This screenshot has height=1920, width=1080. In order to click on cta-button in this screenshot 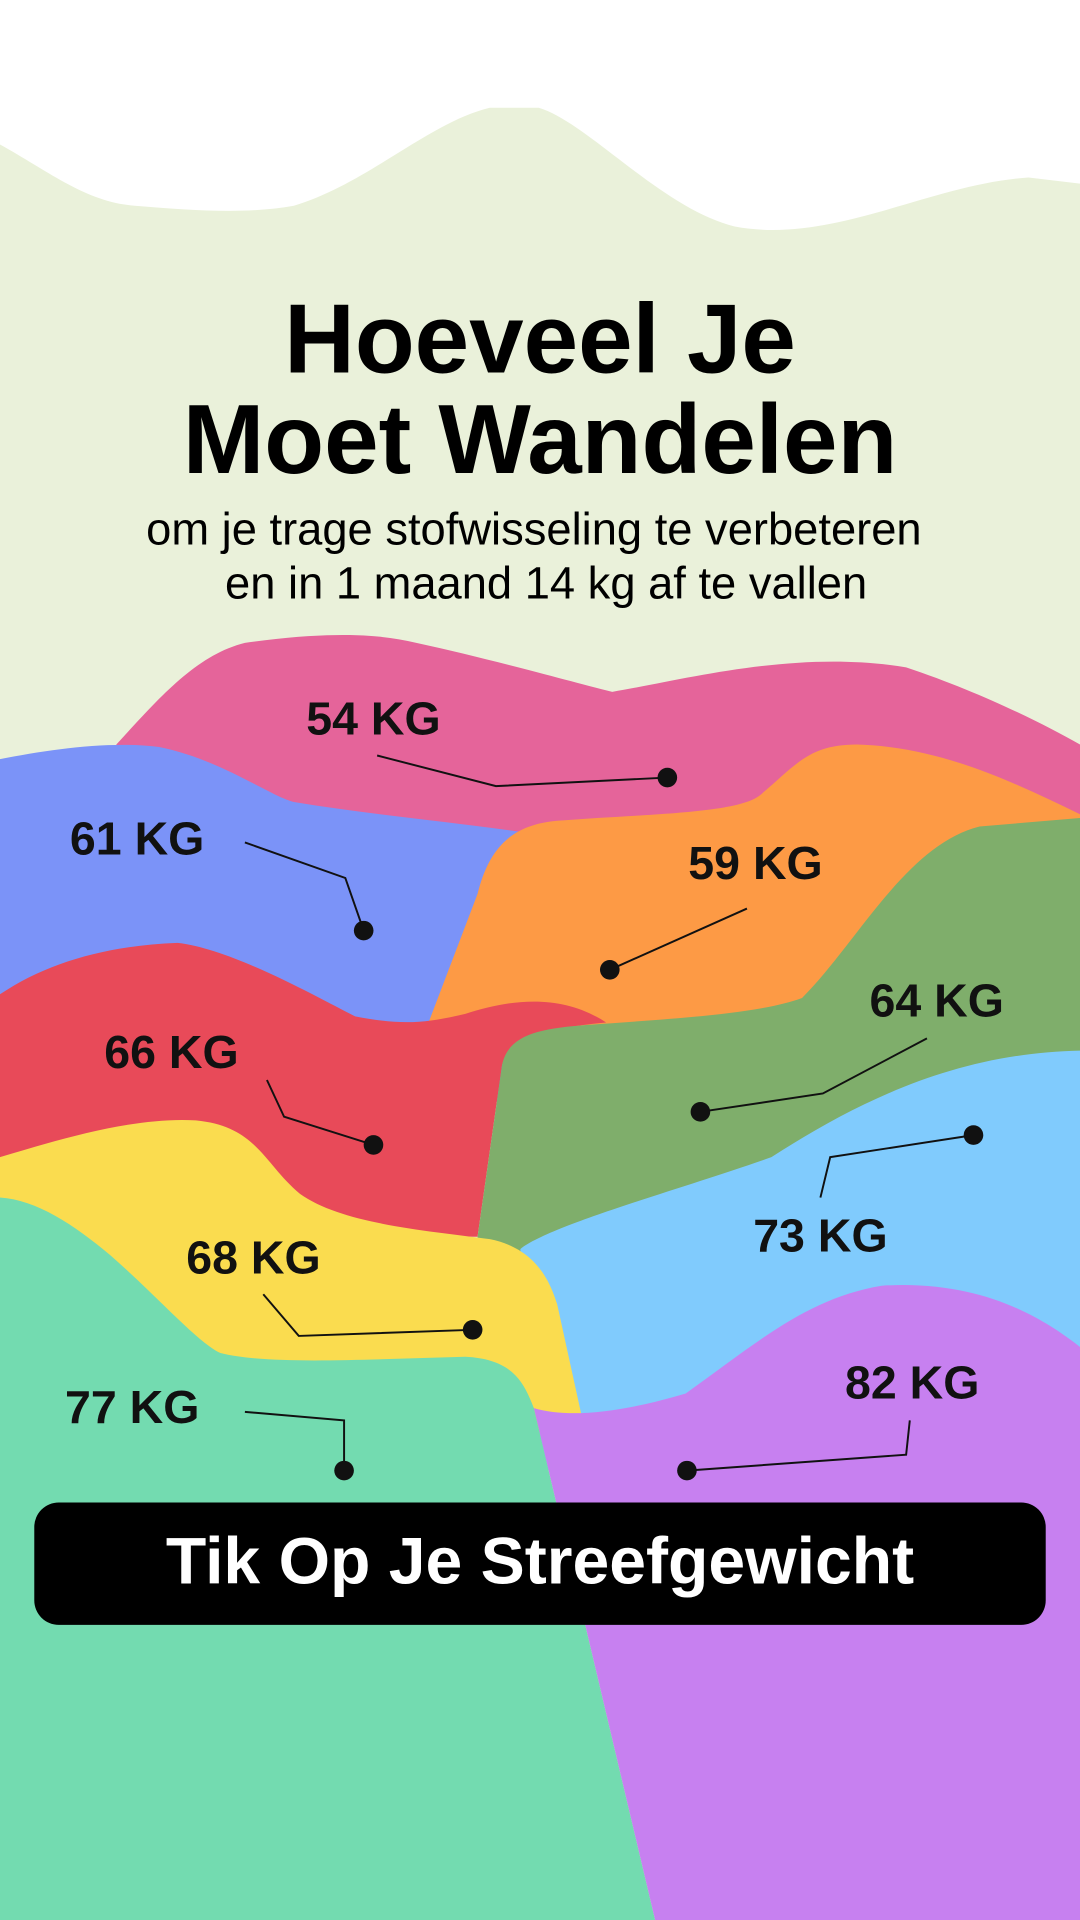, I will do `click(540, 1563)`.